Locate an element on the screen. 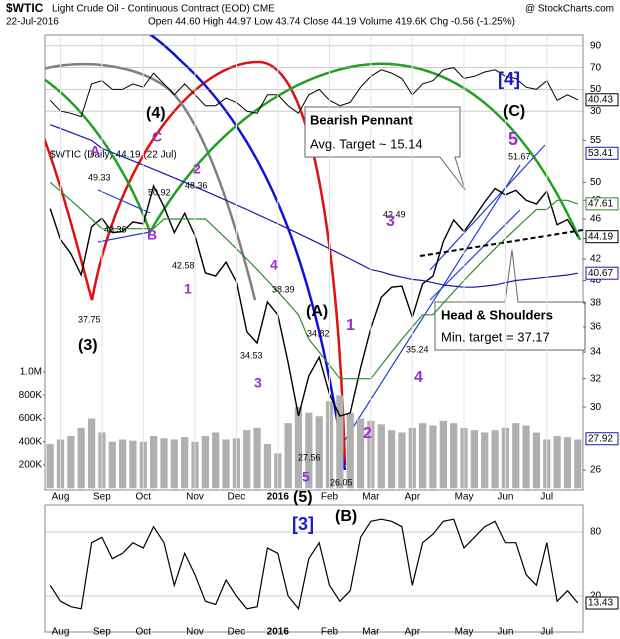 The image size is (620, 639). x-tick-label: 2016 is located at coordinates (278, 497).